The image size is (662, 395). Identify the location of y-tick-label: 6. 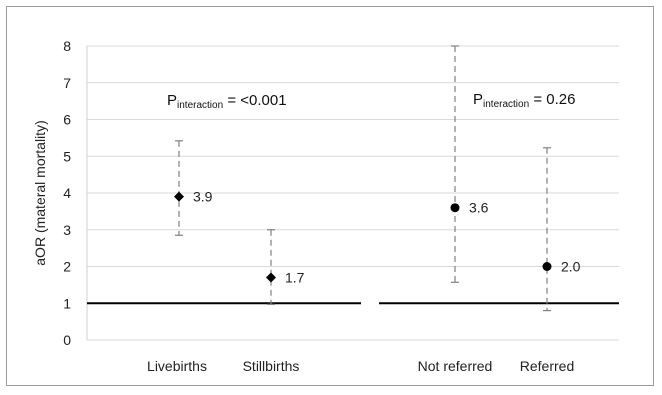
(67, 120).